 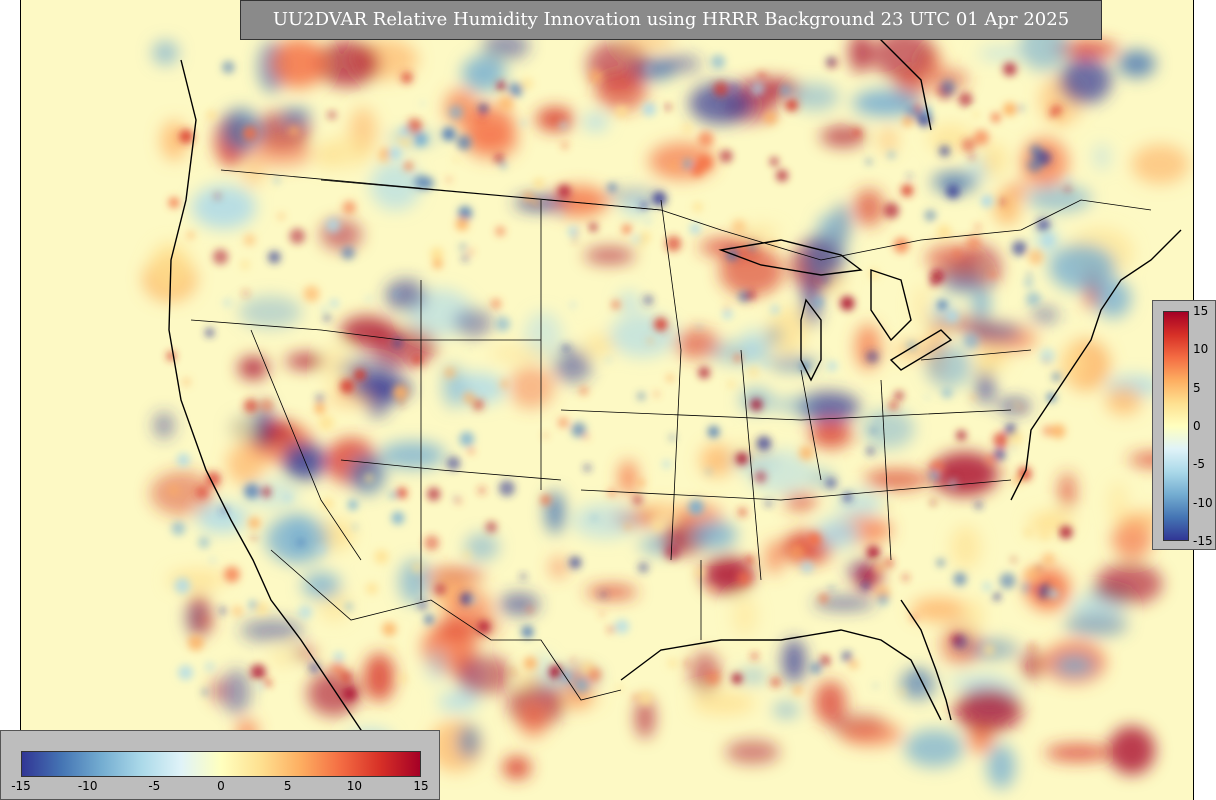 I want to click on vbar-tick-label: 0, so click(x=1197, y=426).